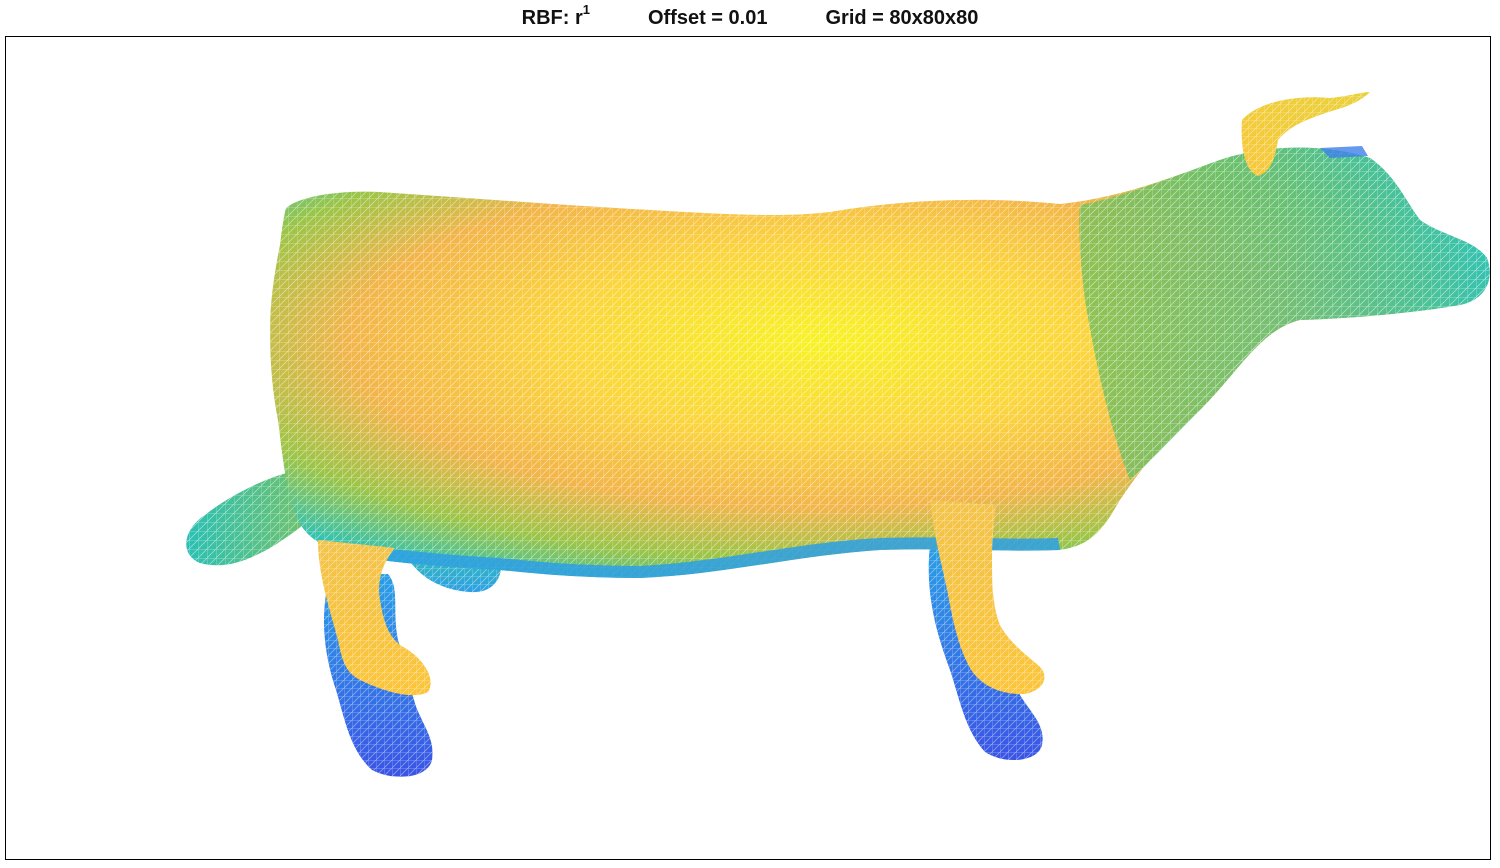 The width and height of the screenshot is (1500, 868). Describe the element at coordinates (720, 557) in the screenshot. I see `belly-edge` at that location.